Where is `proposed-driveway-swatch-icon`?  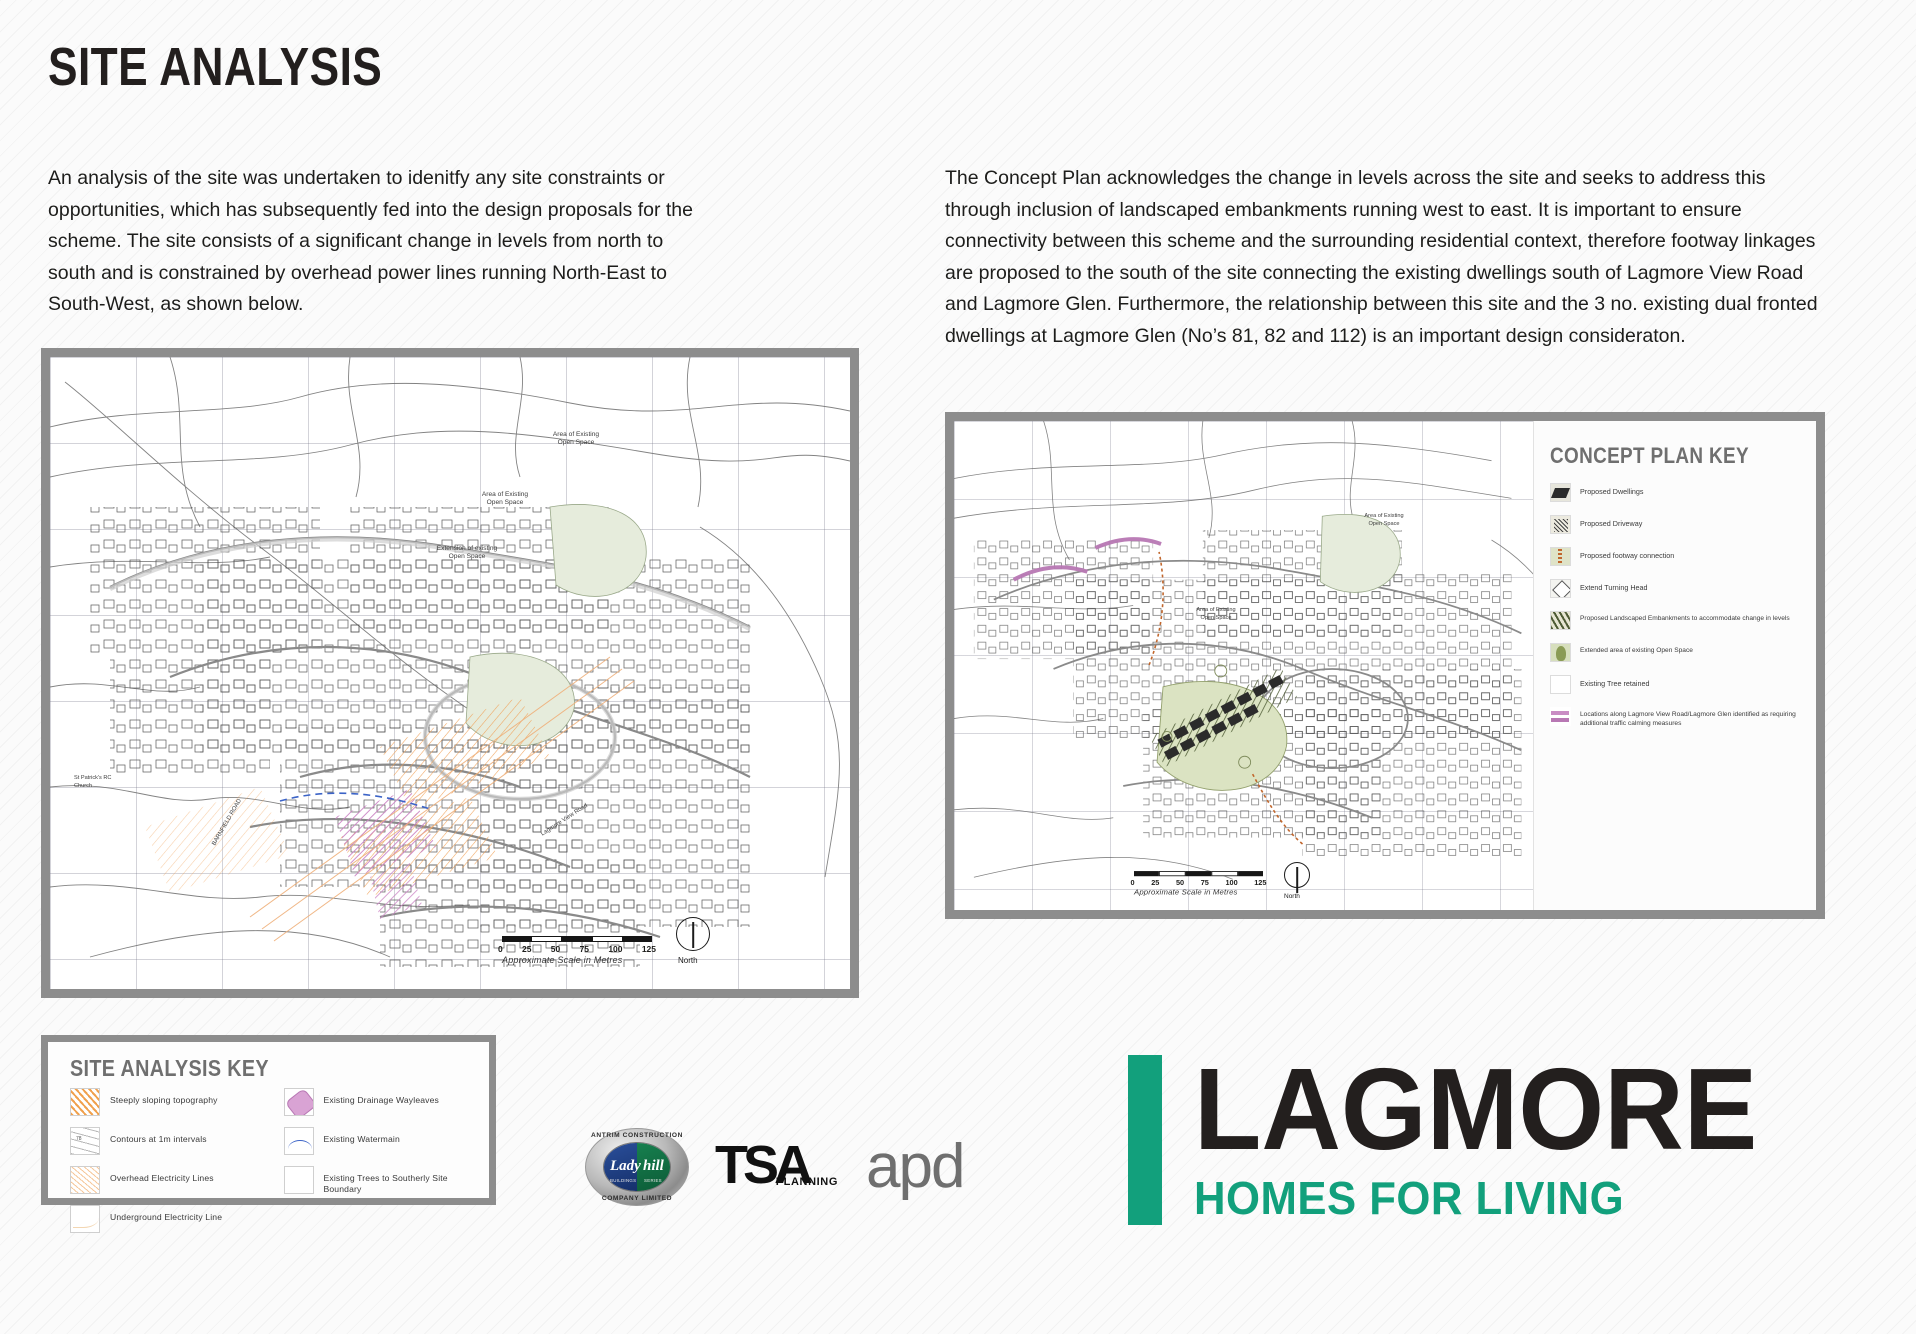 proposed-driveway-swatch-icon is located at coordinates (1560, 524).